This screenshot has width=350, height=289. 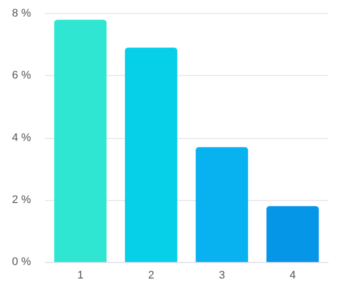 I want to click on y-tick-label: 0 %, so click(x=22, y=262).